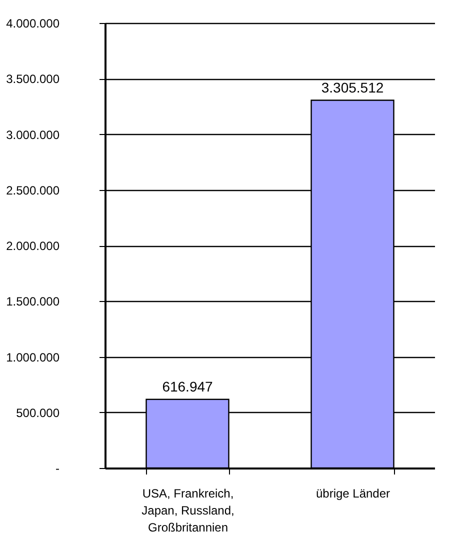 The height and width of the screenshot is (542, 476). What do you see at coordinates (188, 510) in the screenshot?
I see `x-tick-label: USA, Frankreich, Japan, Russland, Großbritannien` at bounding box center [188, 510].